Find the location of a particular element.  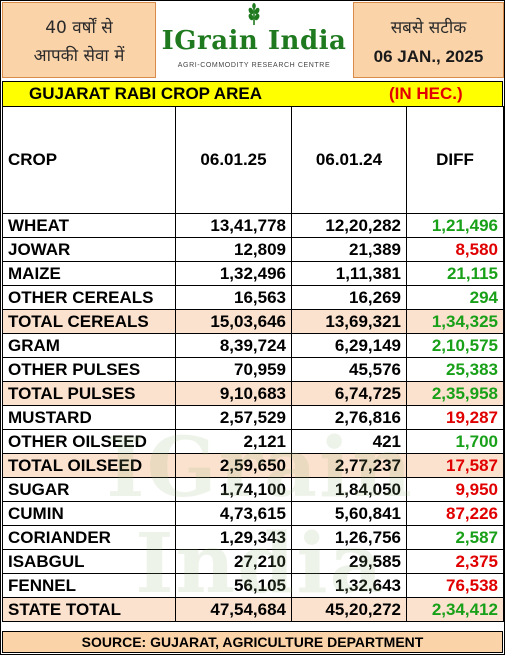

area-2024: 421 is located at coordinates (349, 441).